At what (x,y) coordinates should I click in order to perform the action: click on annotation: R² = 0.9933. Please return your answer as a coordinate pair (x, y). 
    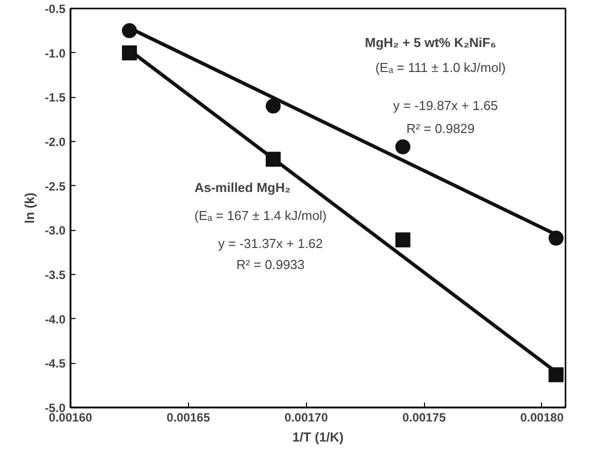
    Looking at the image, I should click on (270, 264).